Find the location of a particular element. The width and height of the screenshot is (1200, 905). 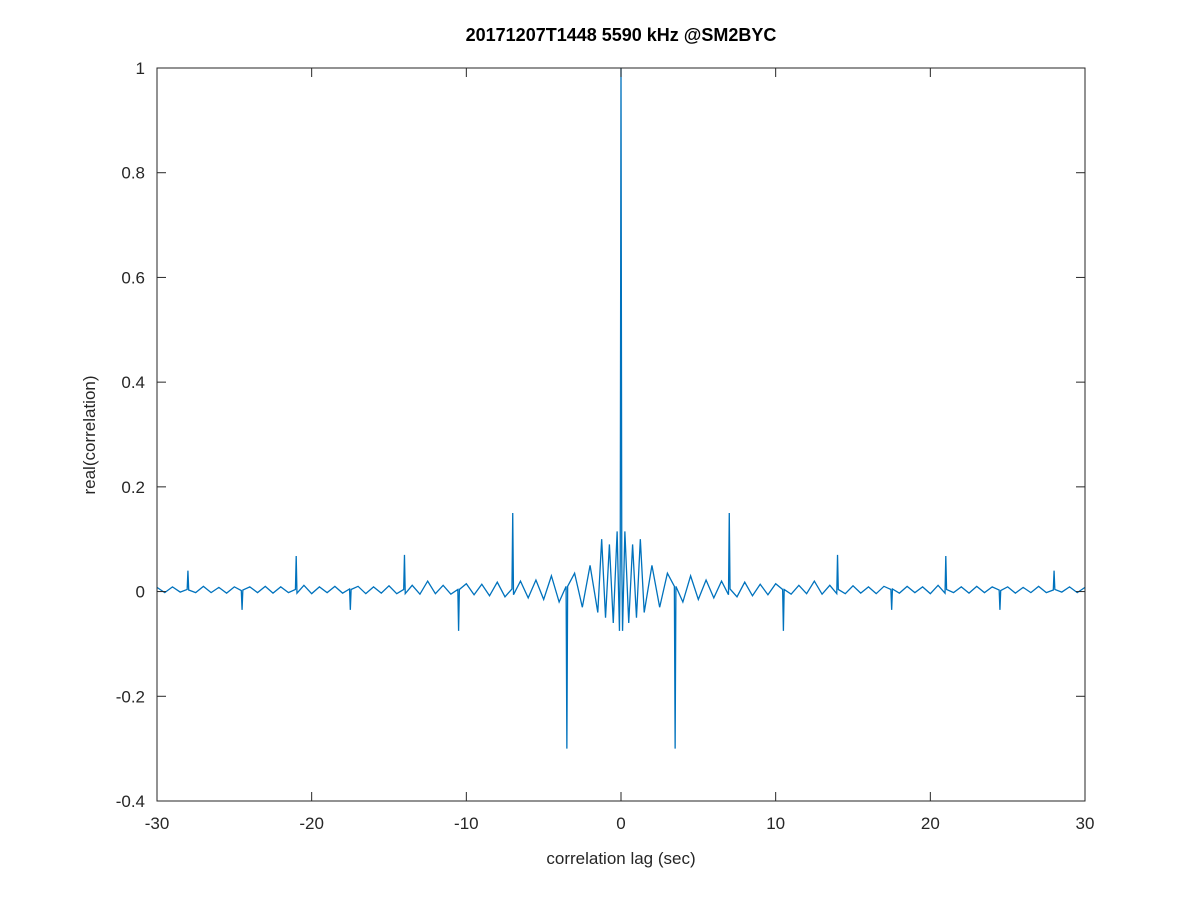

x-tick-label: -20 is located at coordinates (311, 823).